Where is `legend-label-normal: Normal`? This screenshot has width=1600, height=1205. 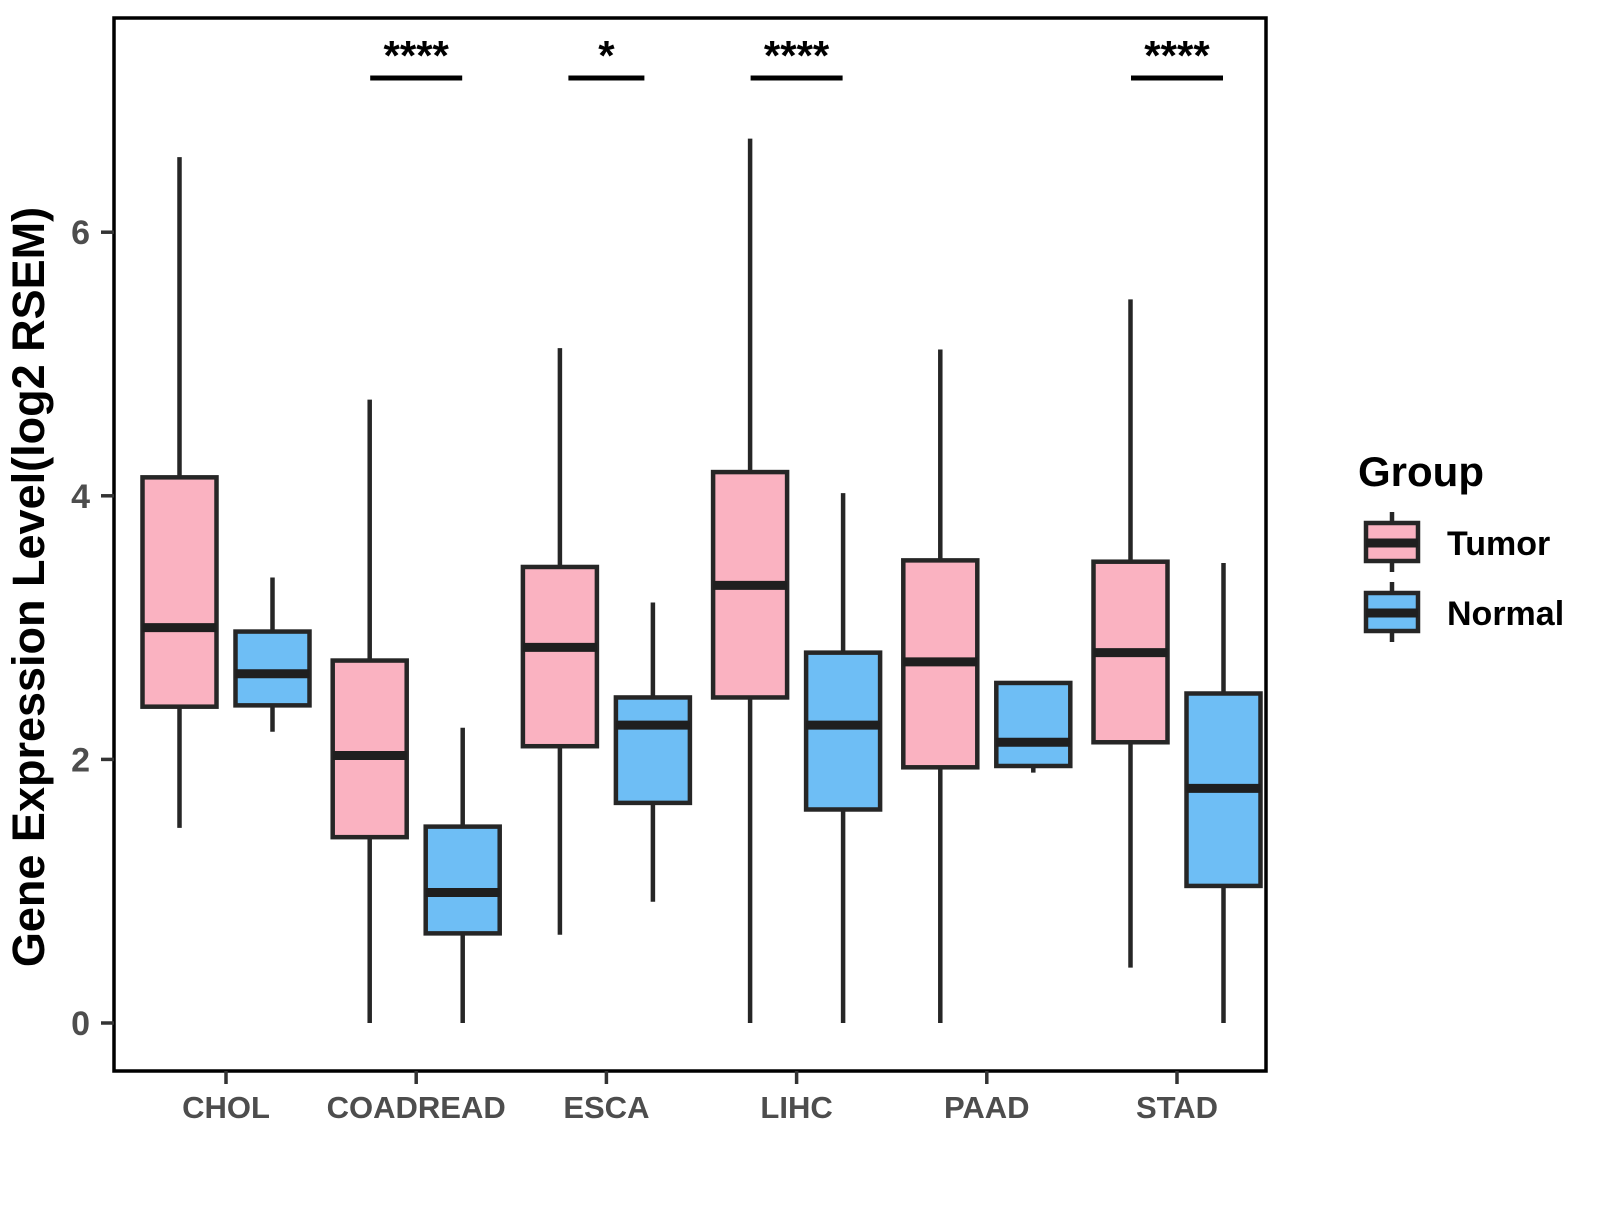
legend-label-normal: Normal is located at coordinates (1505, 614).